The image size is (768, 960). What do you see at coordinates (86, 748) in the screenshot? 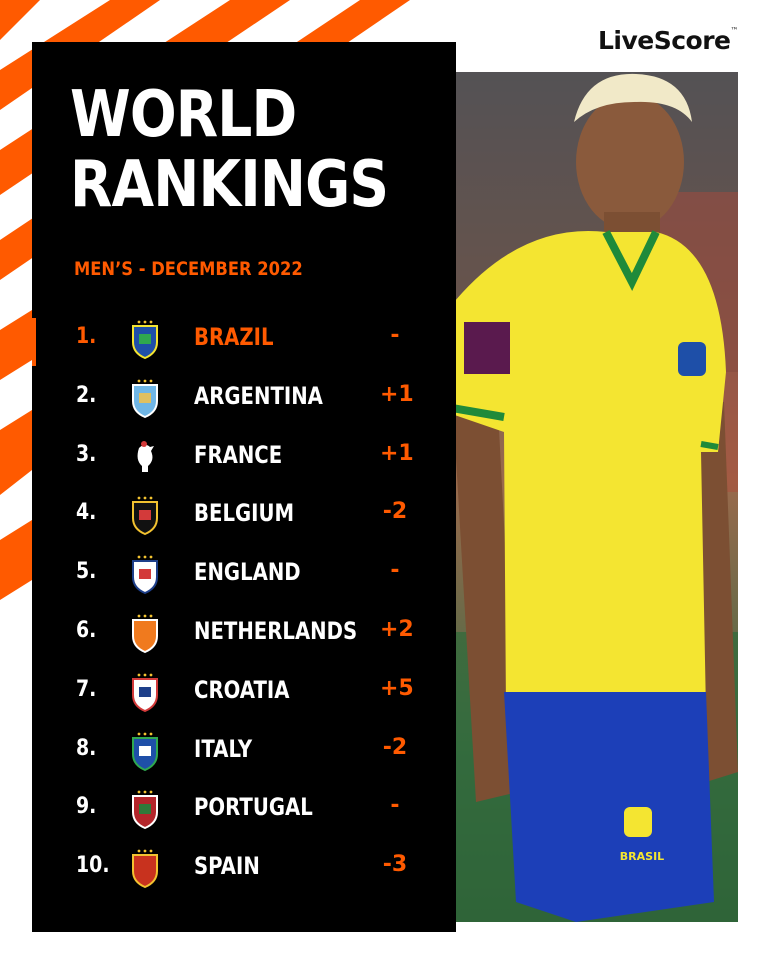
I see `rank-number: 8.` at bounding box center [86, 748].